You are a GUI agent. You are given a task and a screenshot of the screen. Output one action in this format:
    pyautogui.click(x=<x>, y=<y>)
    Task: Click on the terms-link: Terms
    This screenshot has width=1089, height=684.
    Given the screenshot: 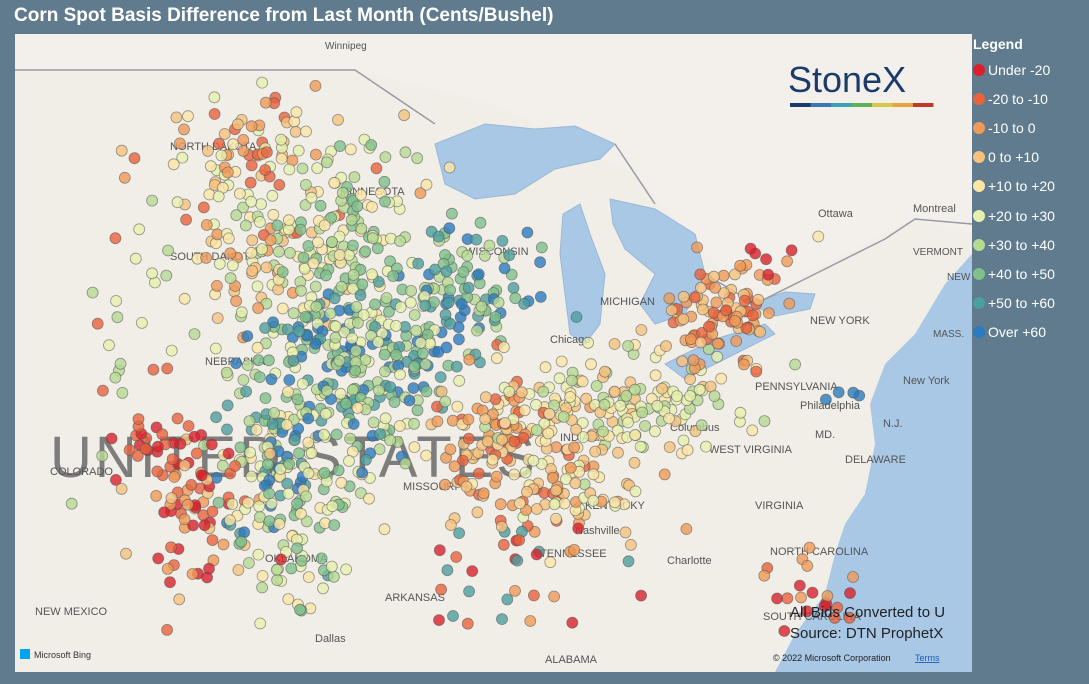 What is the action you would take?
    pyautogui.click(x=927, y=658)
    